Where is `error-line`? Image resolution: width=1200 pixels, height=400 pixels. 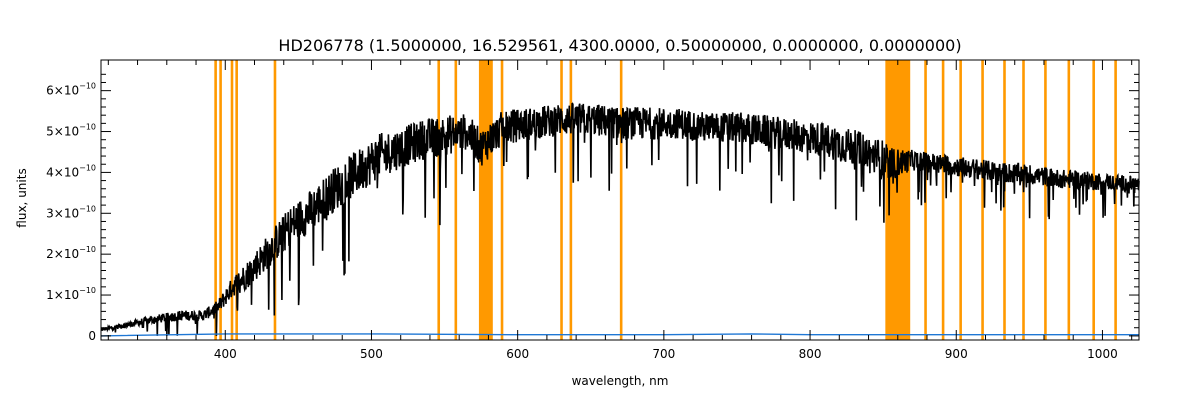 error-line is located at coordinates (619, 335).